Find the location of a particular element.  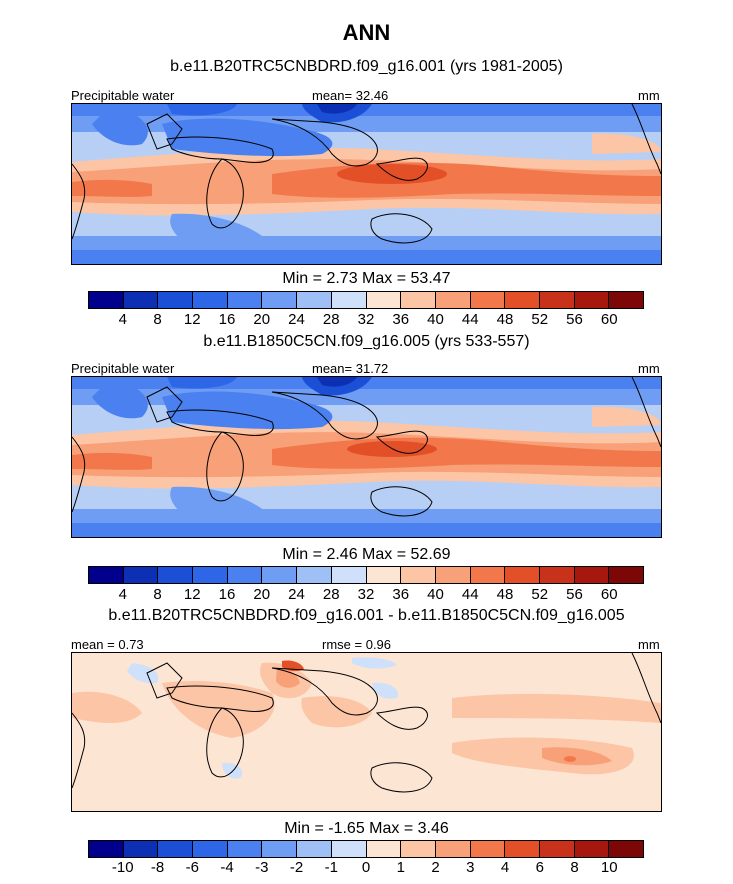

panel1-colorbar is located at coordinates (366, 300).